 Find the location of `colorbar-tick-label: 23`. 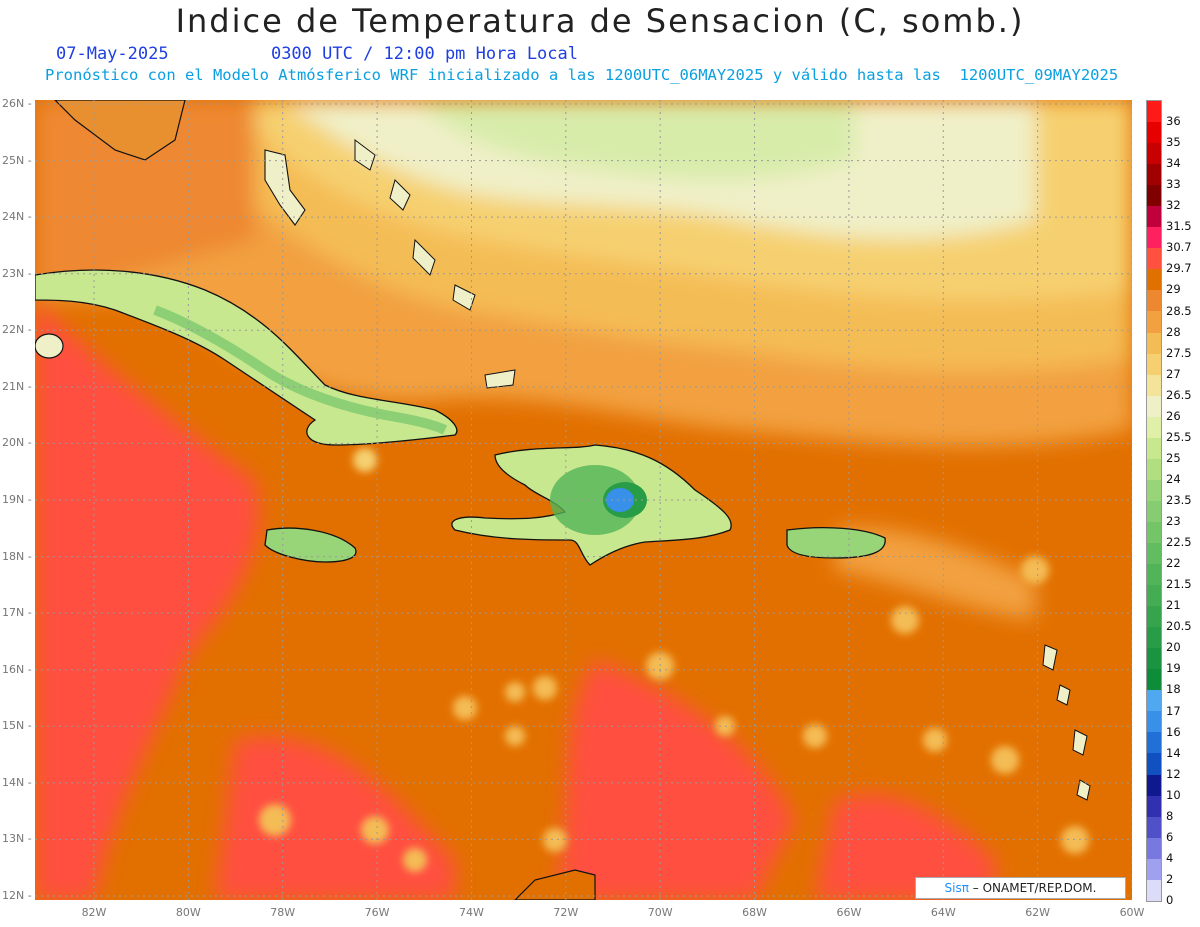

colorbar-tick-label: 23 is located at coordinates (1173, 521).